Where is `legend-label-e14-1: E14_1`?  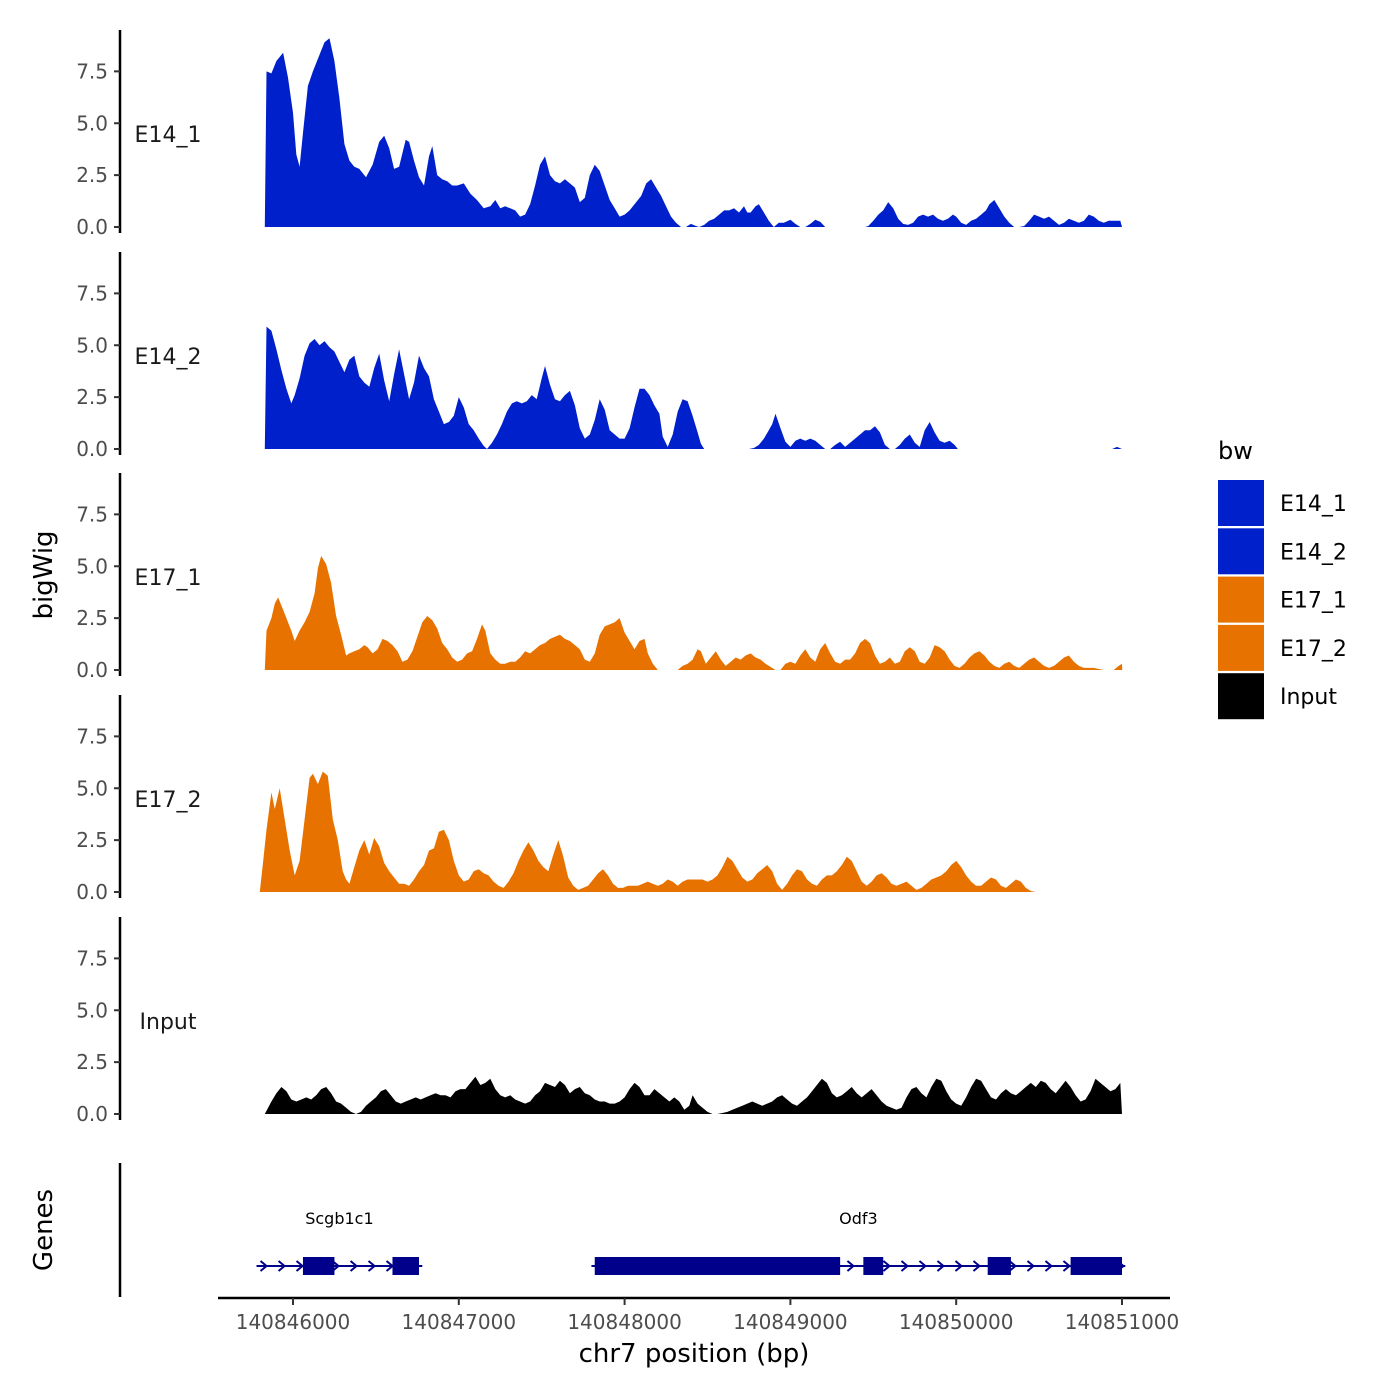 legend-label-e14-1: E14_1 is located at coordinates (1313, 504).